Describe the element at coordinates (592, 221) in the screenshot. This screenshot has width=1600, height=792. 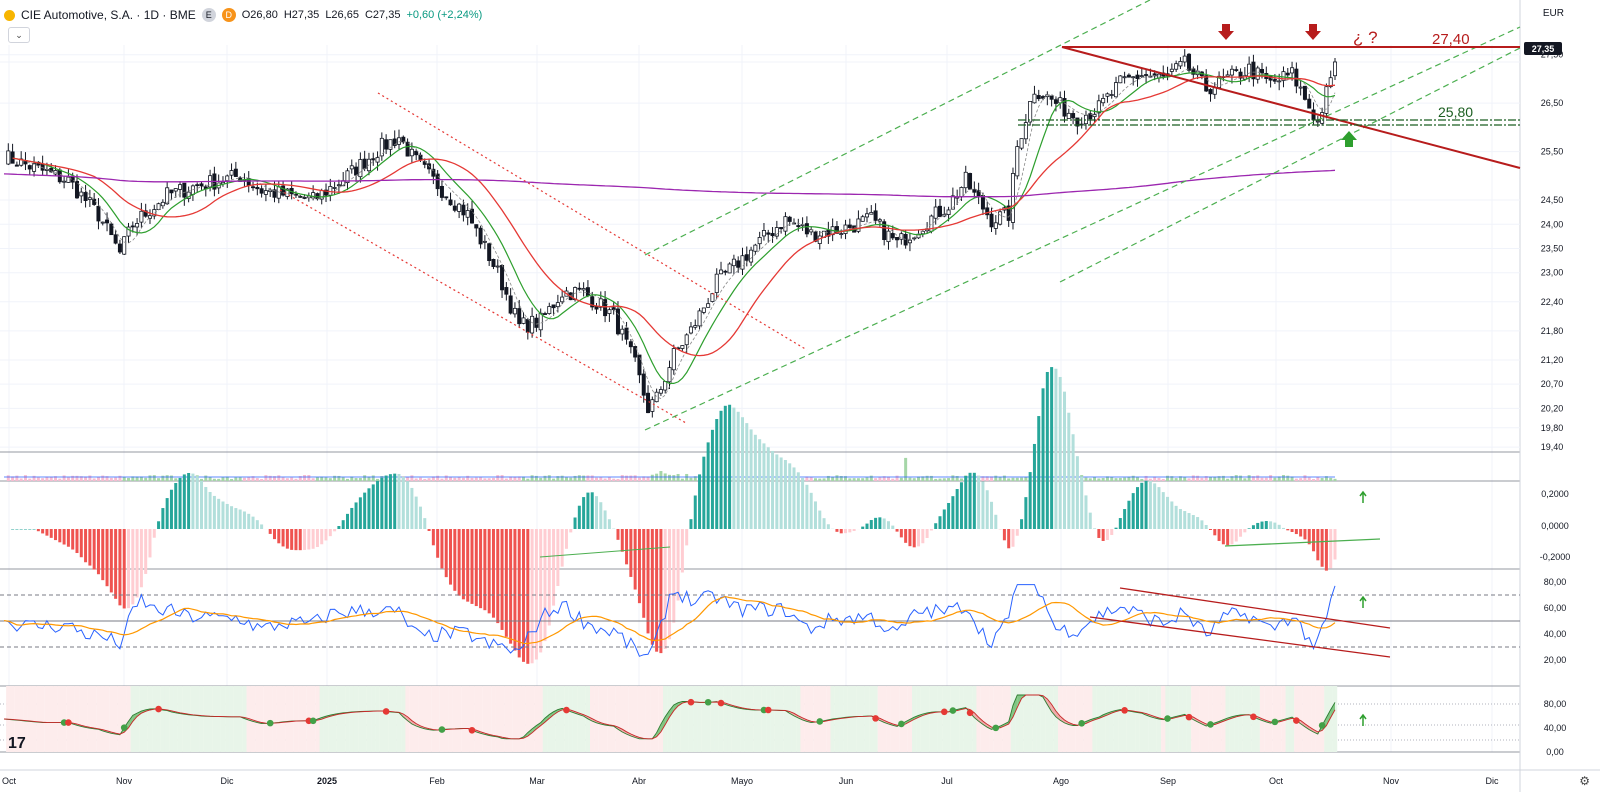
I see `downtrend-upper-line` at that location.